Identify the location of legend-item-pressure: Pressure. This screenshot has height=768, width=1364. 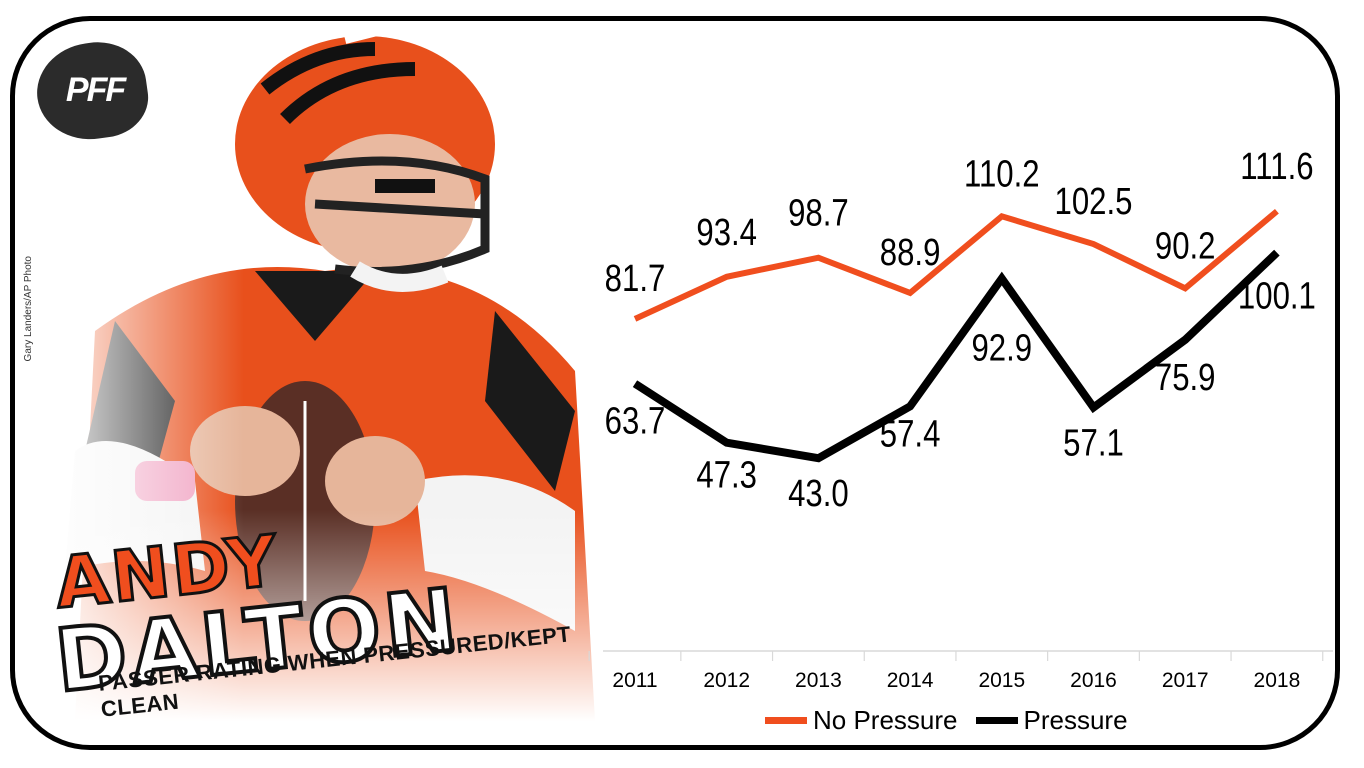
(1051, 720).